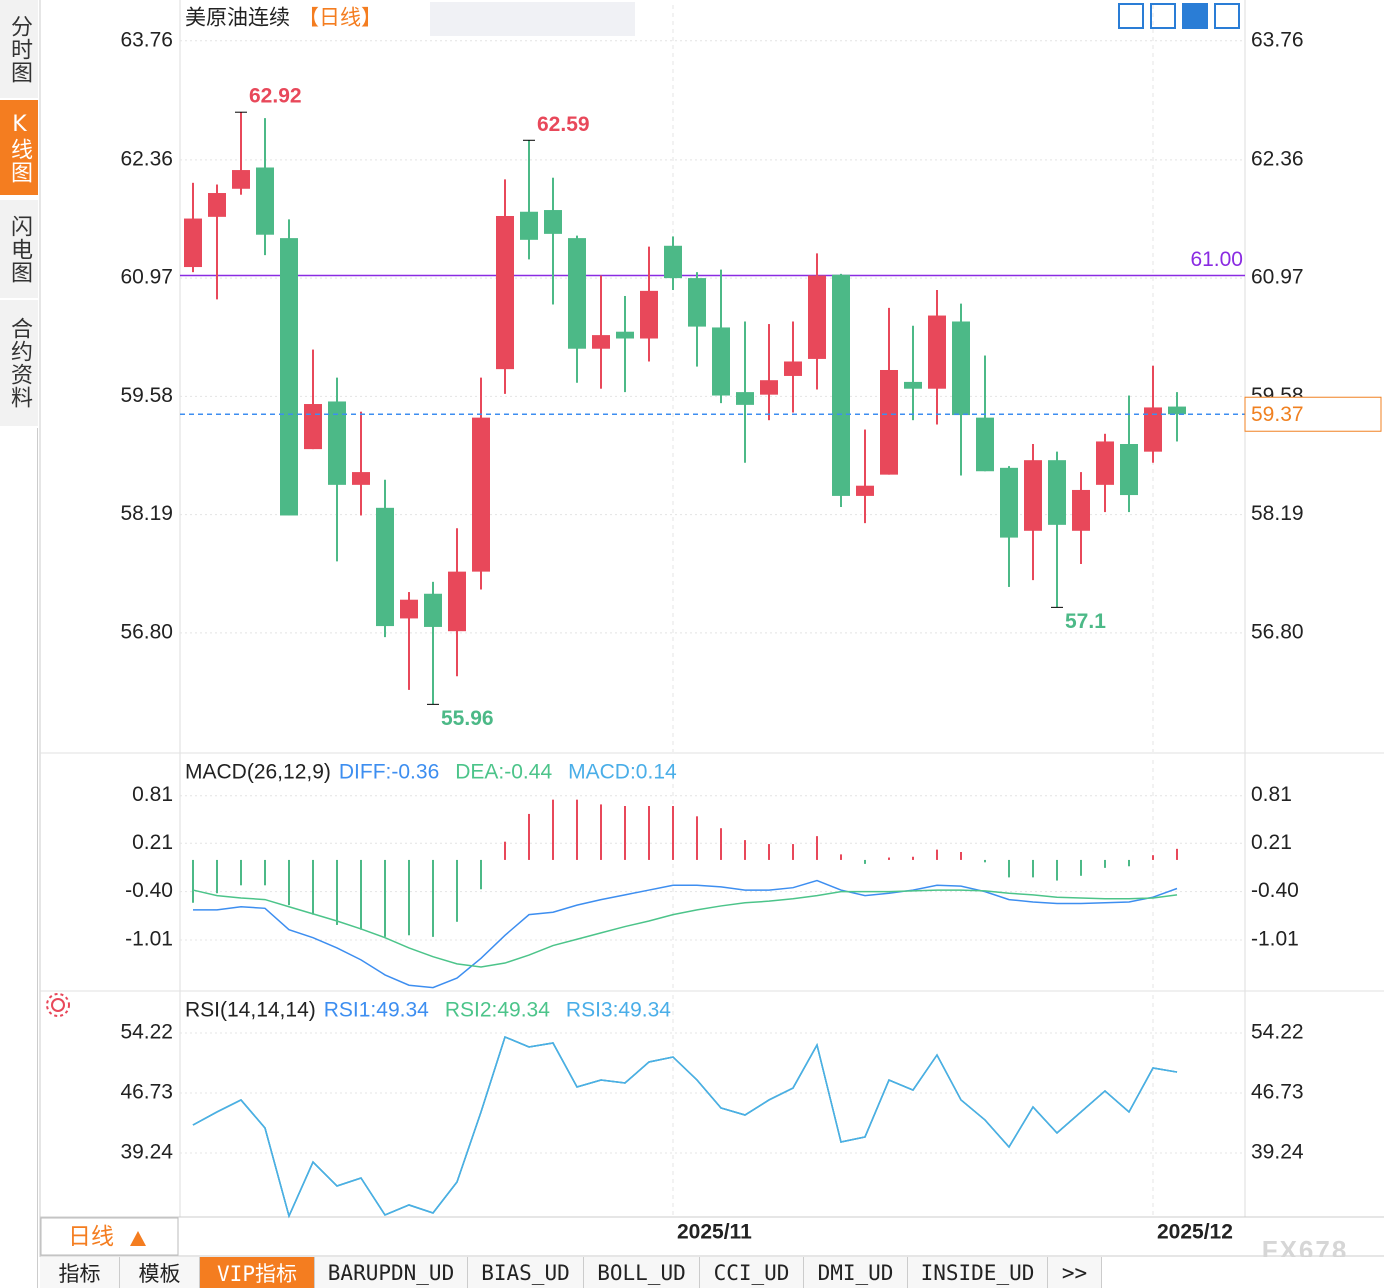 This screenshot has height=1288, width=1384. Describe the element at coordinates (152, 794) in the screenshot. I see `y-tick-label: 0.81` at that location.